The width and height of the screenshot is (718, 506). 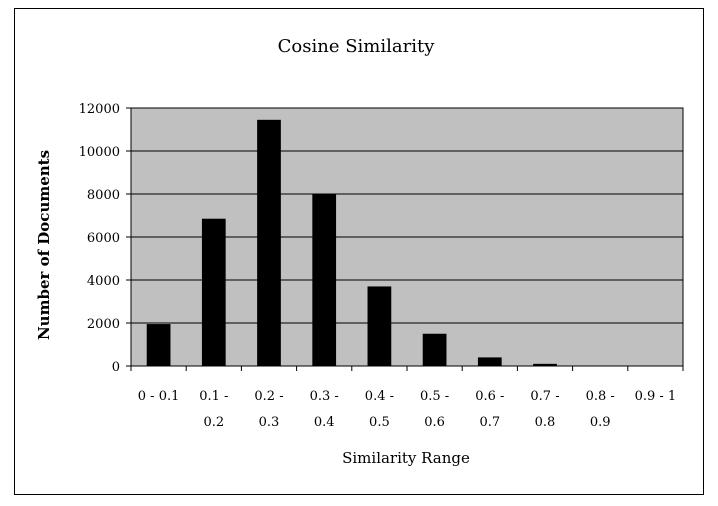 What do you see at coordinates (103, 324) in the screenshot?
I see `y-tick-label: 2000` at bounding box center [103, 324].